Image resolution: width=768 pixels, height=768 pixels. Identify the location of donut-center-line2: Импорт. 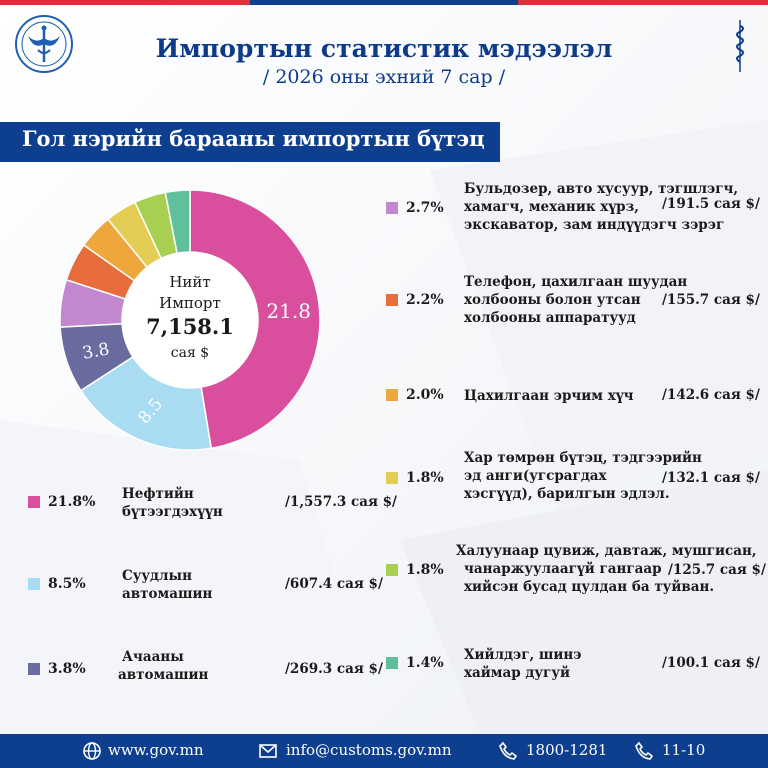
(190, 303).